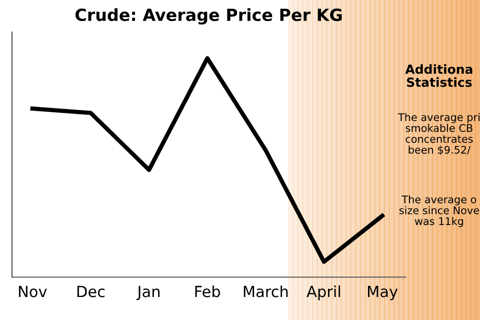 Image resolution: width=480 pixels, height=320 pixels. Describe the element at coordinates (148, 293) in the screenshot. I see `x-tick-label: Jan` at that location.